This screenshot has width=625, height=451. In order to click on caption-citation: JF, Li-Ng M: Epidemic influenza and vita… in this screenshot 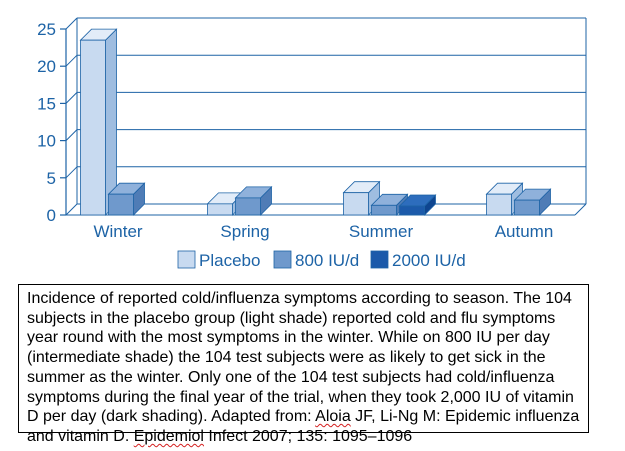, I will do `click(303, 426)`.